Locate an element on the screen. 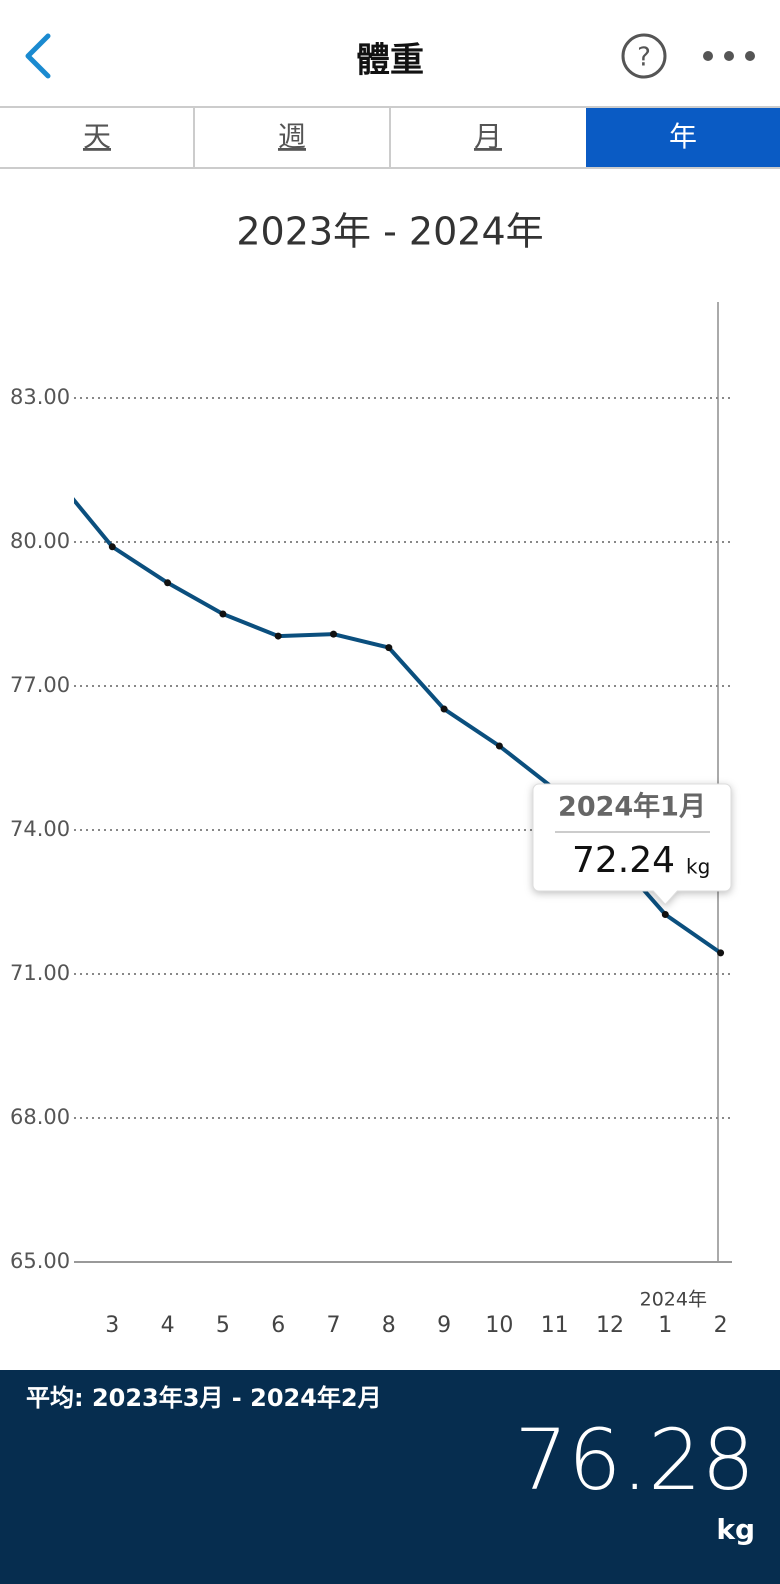 This screenshot has width=780, height=1584. x-tick-label: 9 is located at coordinates (444, 1325).